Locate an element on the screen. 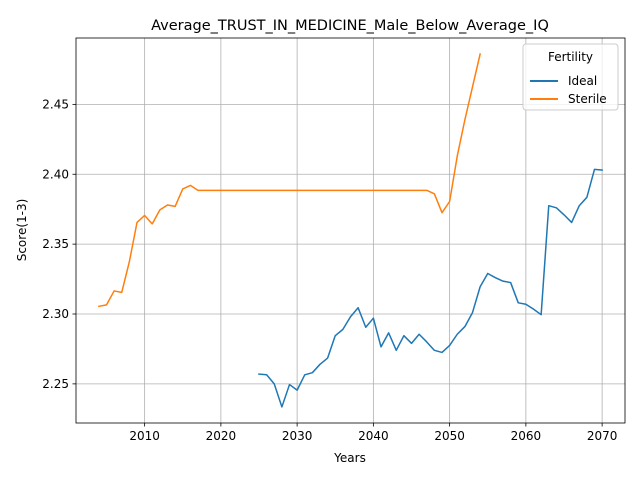 This screenshot has height=480, width=640. x-tick-label: 2010 is located at coordinates (144, 436).